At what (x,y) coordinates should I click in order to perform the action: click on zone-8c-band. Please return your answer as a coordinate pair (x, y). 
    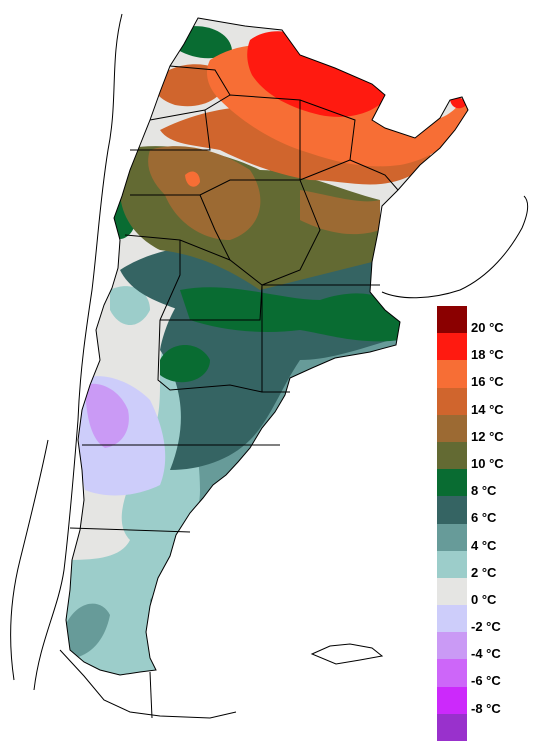
    Looking at the image, I should click on (290, 314).